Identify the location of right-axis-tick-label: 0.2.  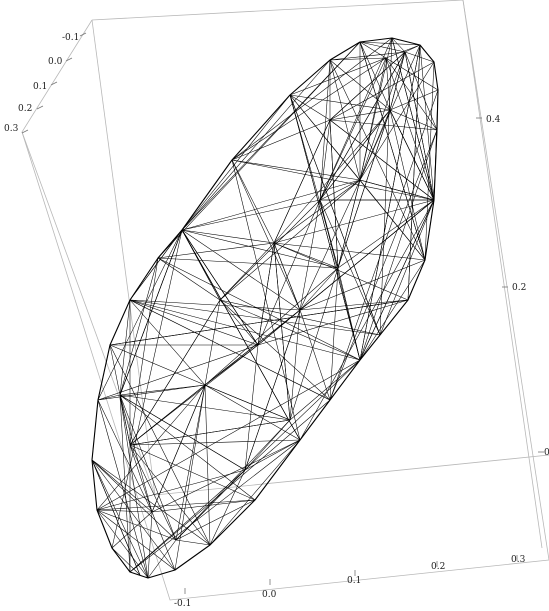
(519, 288).